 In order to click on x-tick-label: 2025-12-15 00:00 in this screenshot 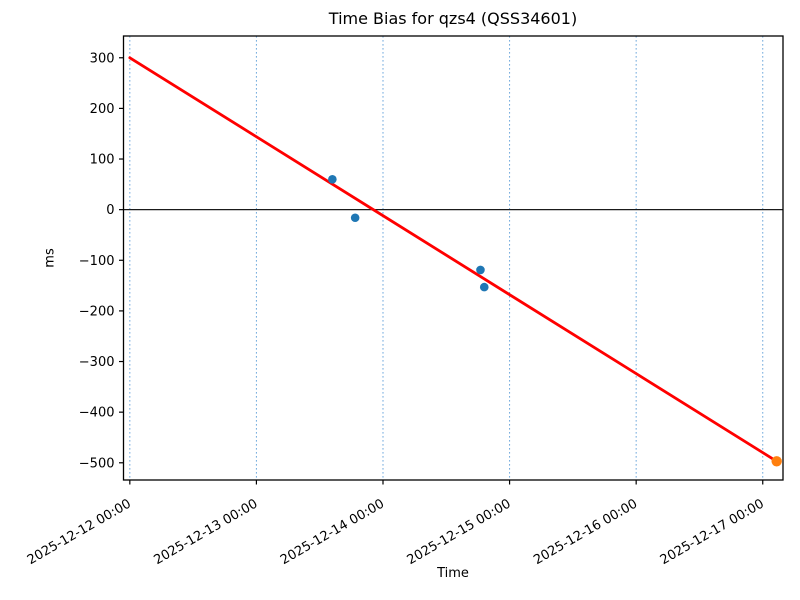, I will do `click(459, 532)`.